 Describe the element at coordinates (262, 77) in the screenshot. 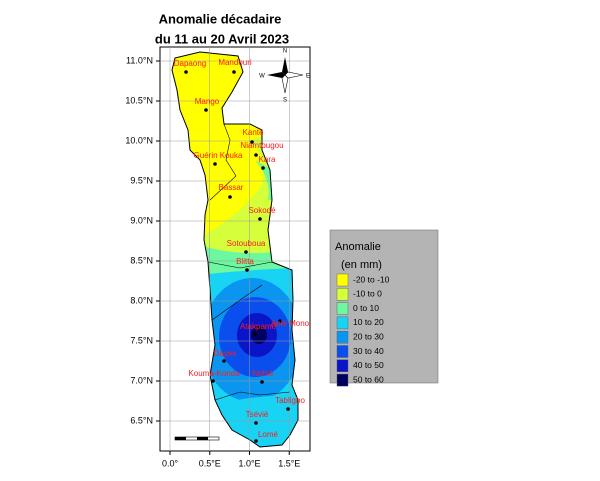

I see `compass-label: W` at that location.